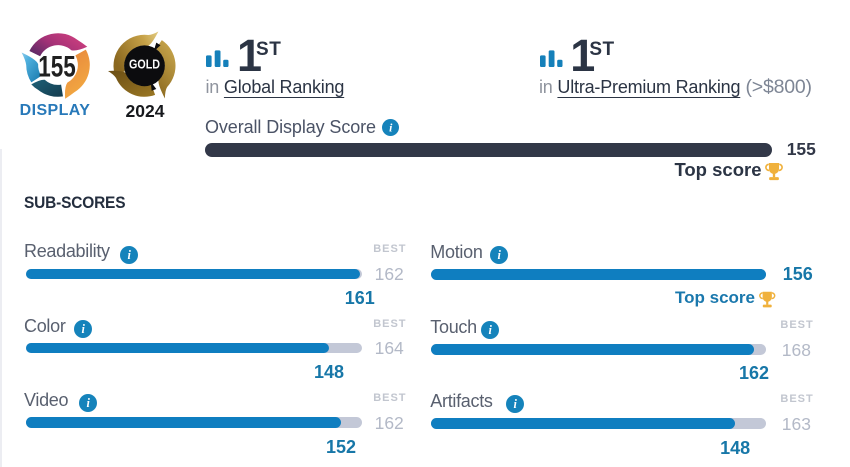 The image size is (850, 467). What do you see at coordinates (57, 66) in the screenshot?
I see `svg-text: 155` at bounding box center [57, 66].